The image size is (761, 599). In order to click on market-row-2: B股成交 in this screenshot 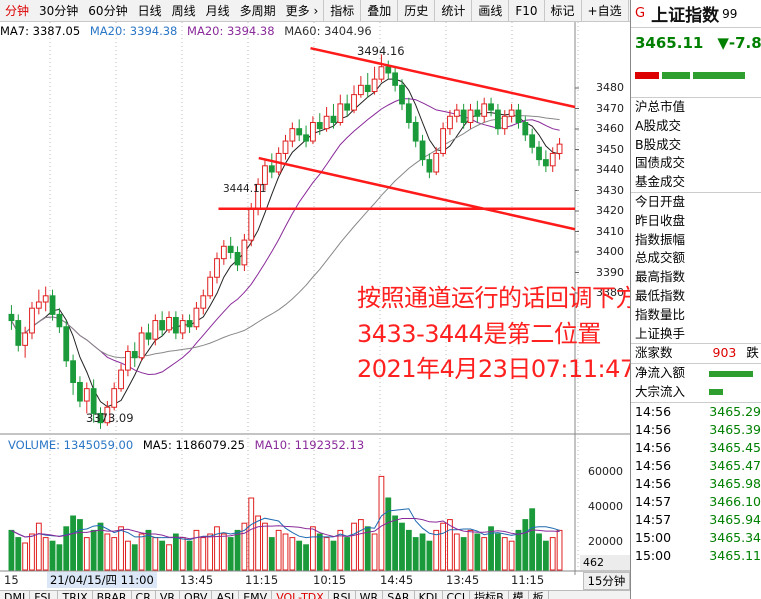, I will do `click(658, 144)`.